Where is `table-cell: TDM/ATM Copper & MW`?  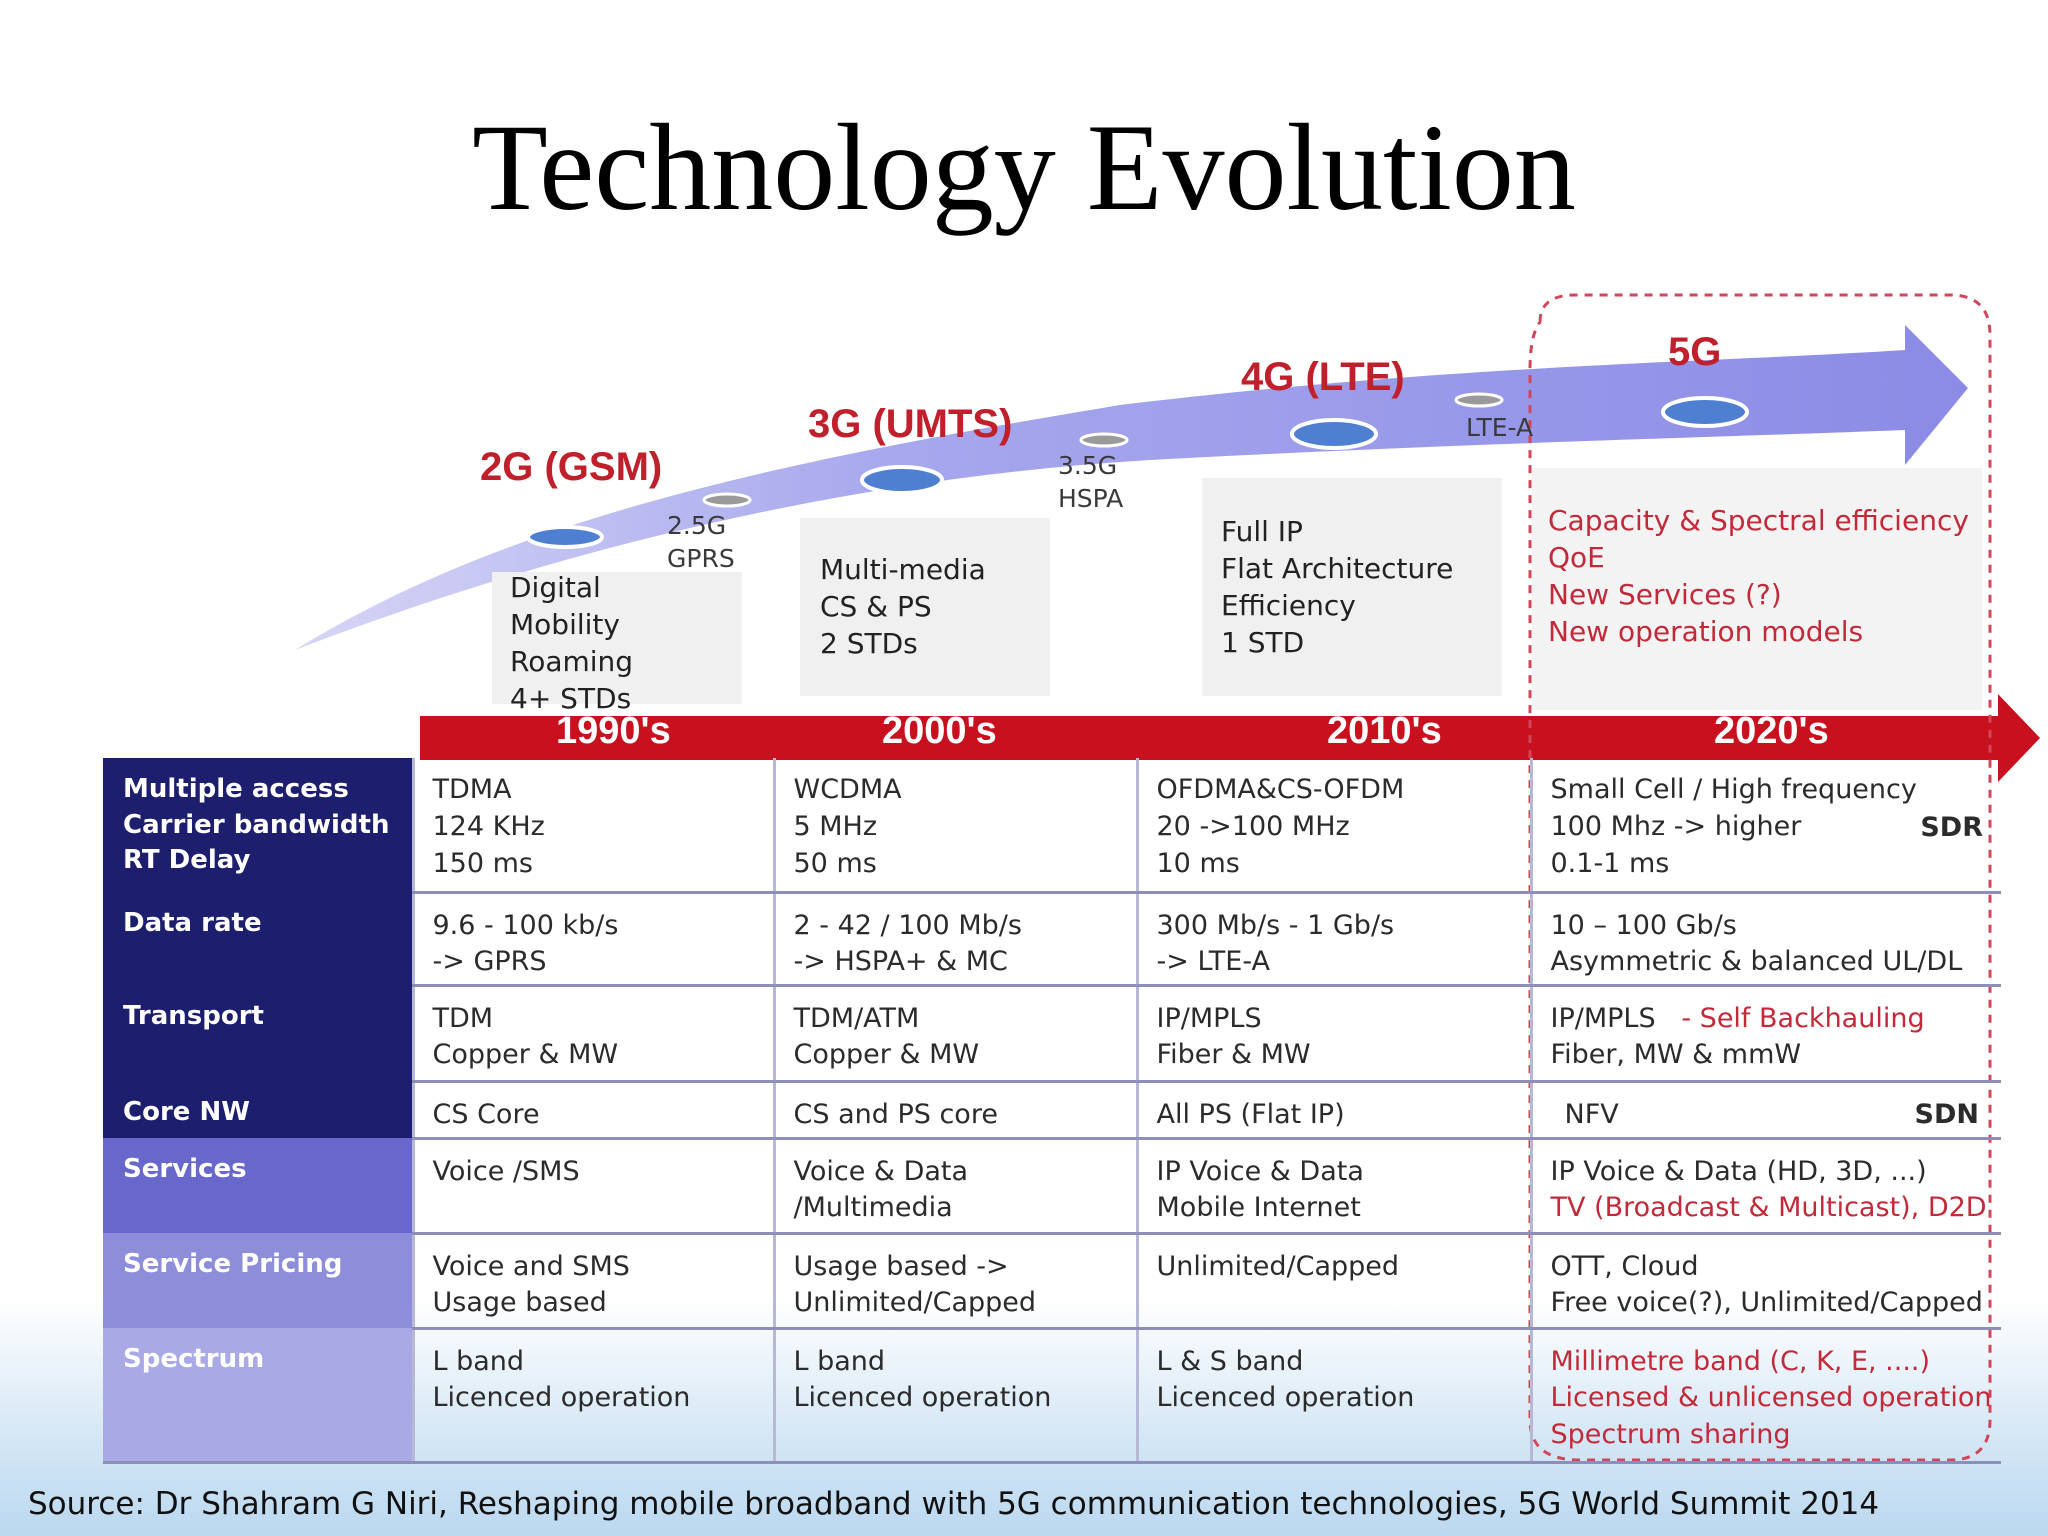 table-cell: TDM/ATM Copper & MW is located at coordinates (954, 1034).